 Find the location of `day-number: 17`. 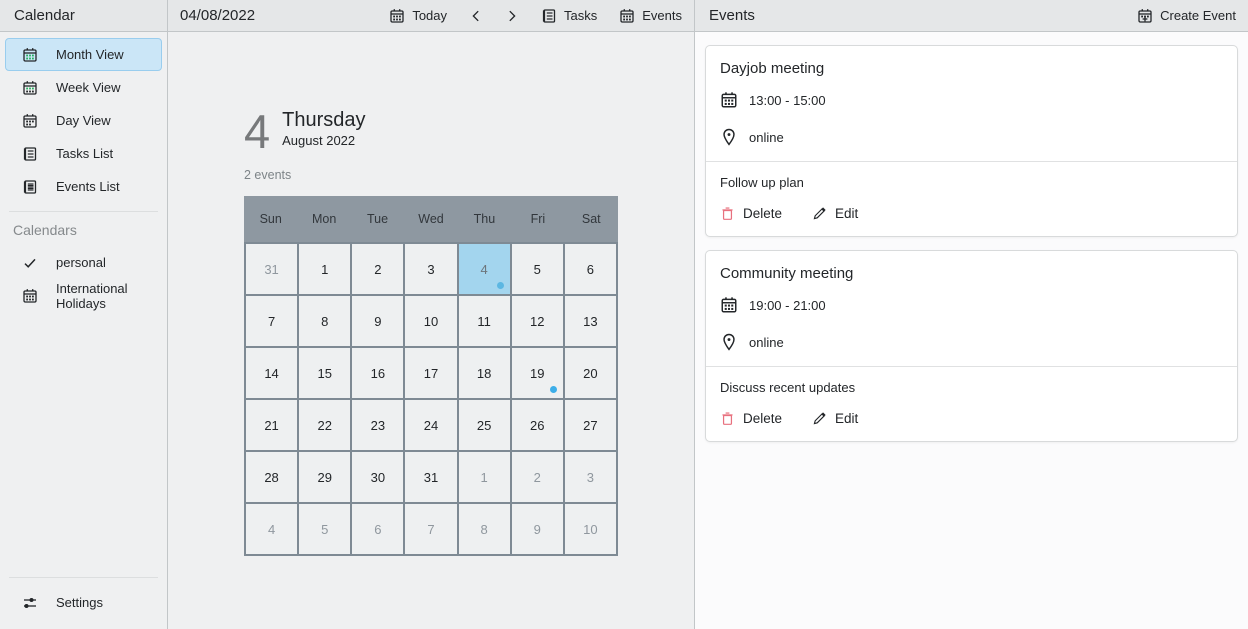

day-number: 17 is located at coordinates (431, 373).